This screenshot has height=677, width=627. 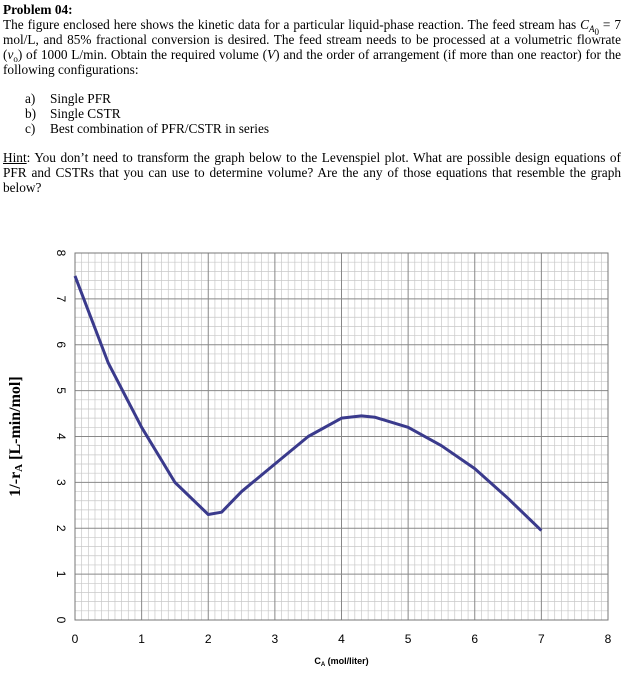 I want to click on hint-label: Hint, so click(x=15, y=157).